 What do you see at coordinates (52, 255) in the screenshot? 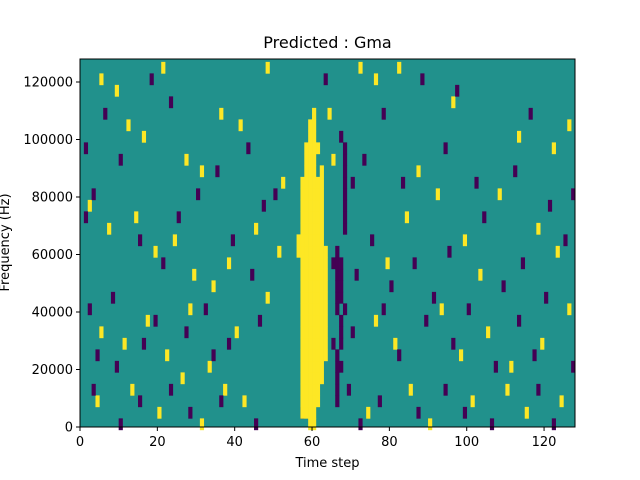
I see `y-tick-label: 60000` at bounding box center [52, 255].